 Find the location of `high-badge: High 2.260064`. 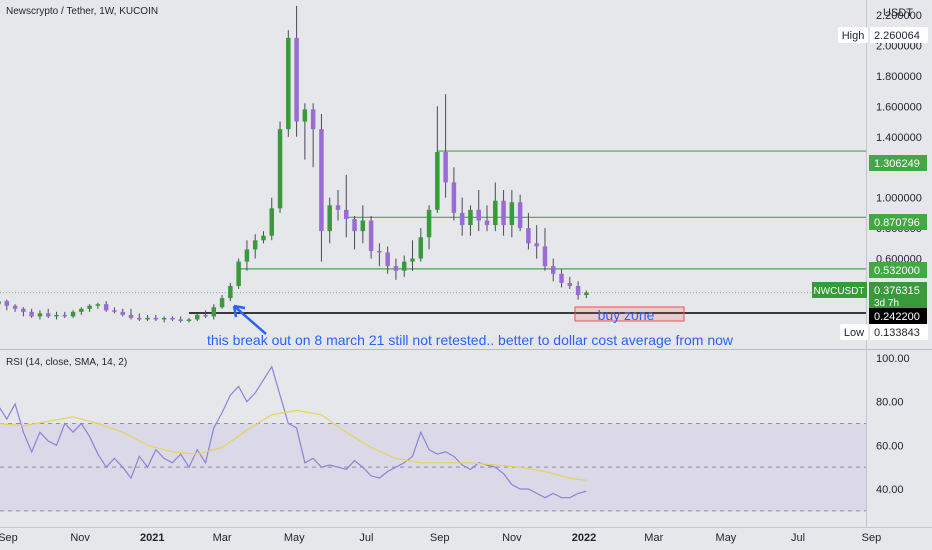

high-badge: High 2.260064 is located at coordinates (883, 35).